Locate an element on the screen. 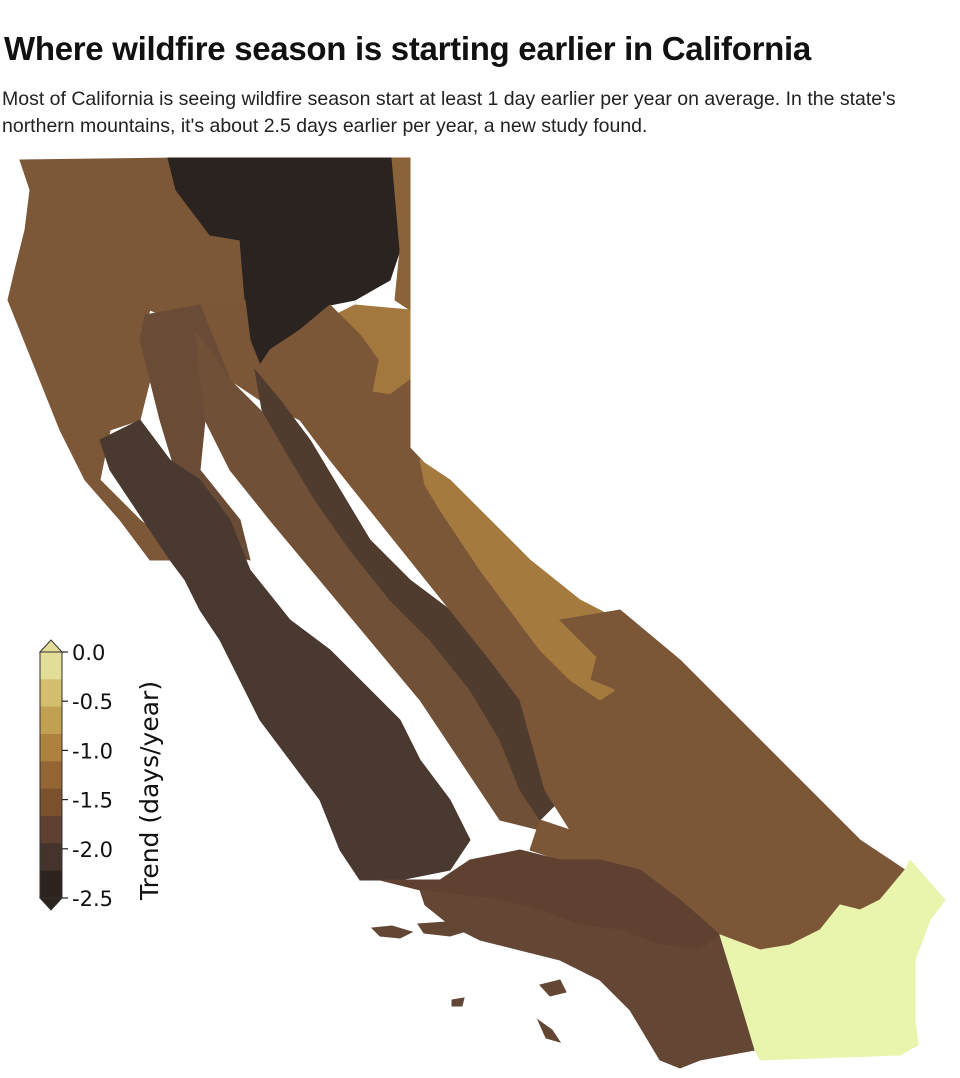  region-south-coast is located at coordinates (587, 979).